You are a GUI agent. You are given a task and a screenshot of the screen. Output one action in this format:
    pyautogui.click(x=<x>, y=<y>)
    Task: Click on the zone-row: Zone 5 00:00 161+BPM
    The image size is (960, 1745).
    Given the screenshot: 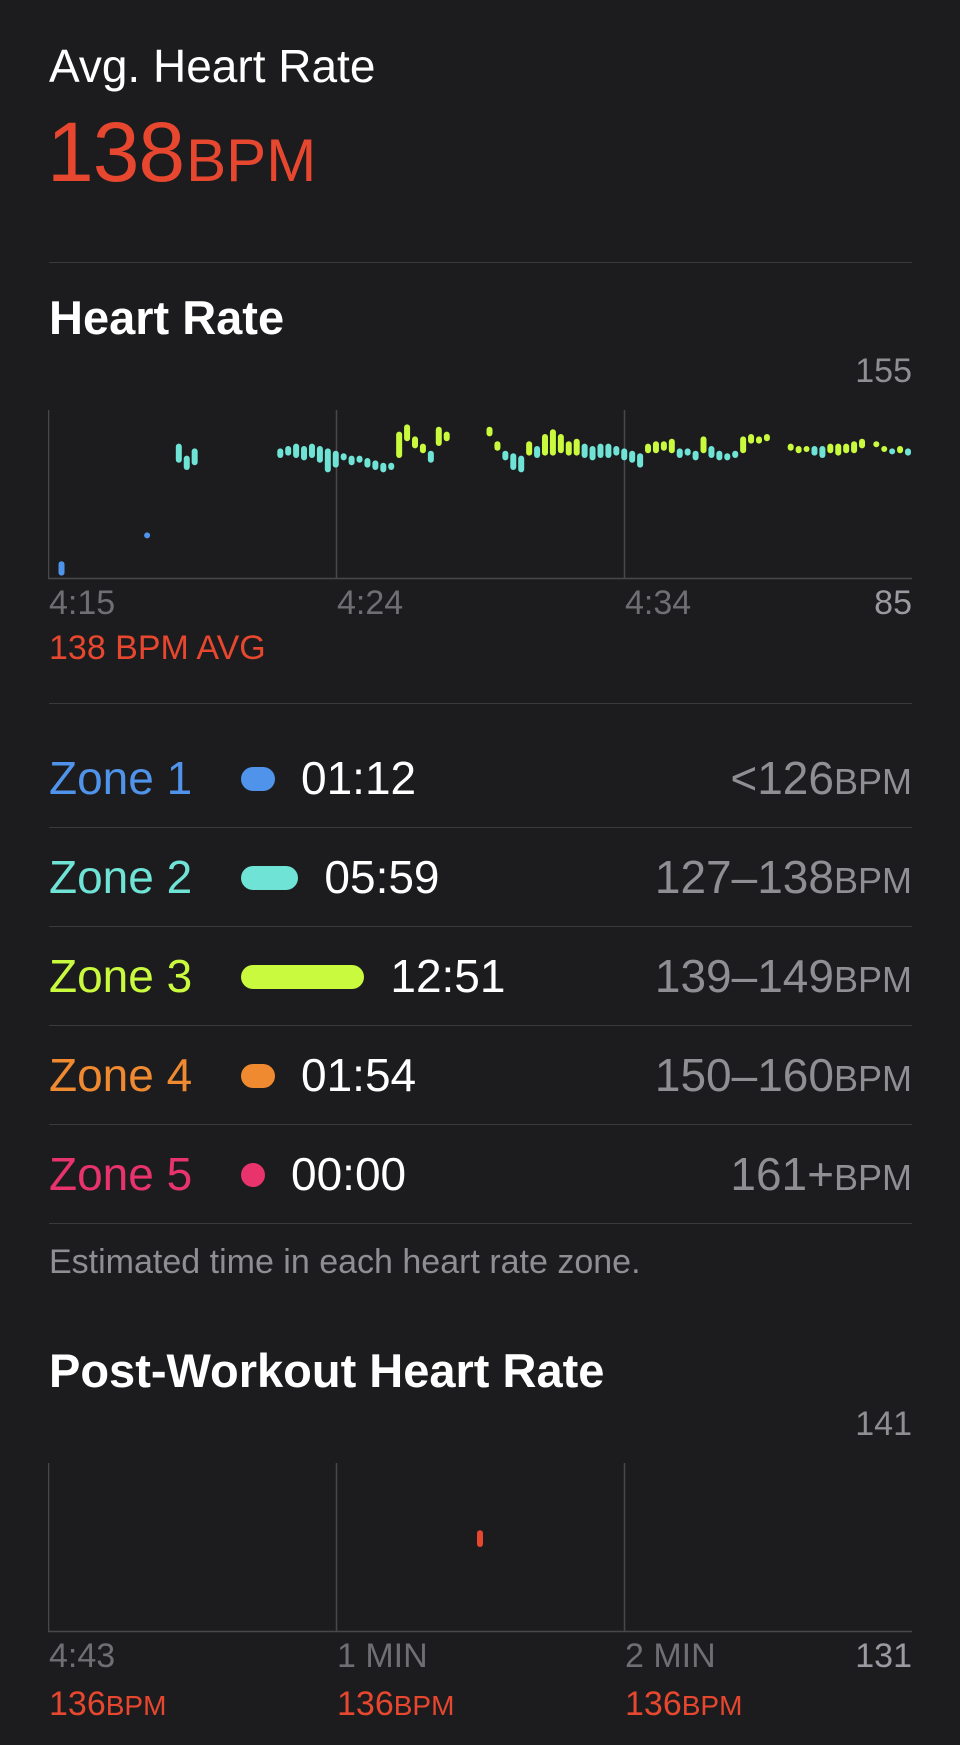 What is the action you would take?
    pyautogui.click(x=480, y=1174)
    